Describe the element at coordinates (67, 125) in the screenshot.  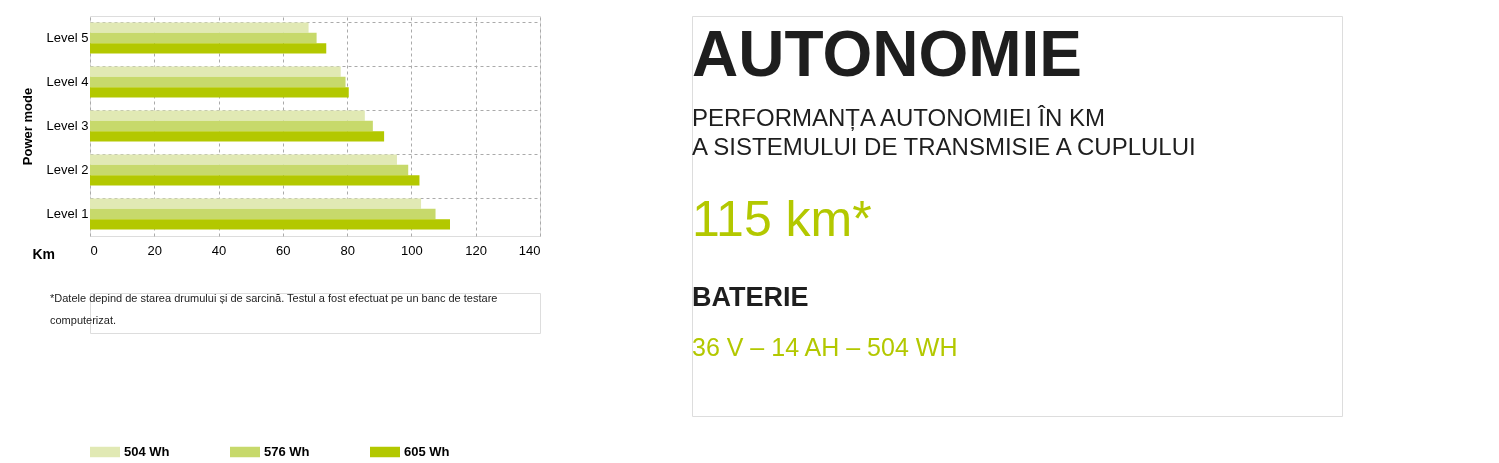
I see `y-tick-label: Level 3` at that location.